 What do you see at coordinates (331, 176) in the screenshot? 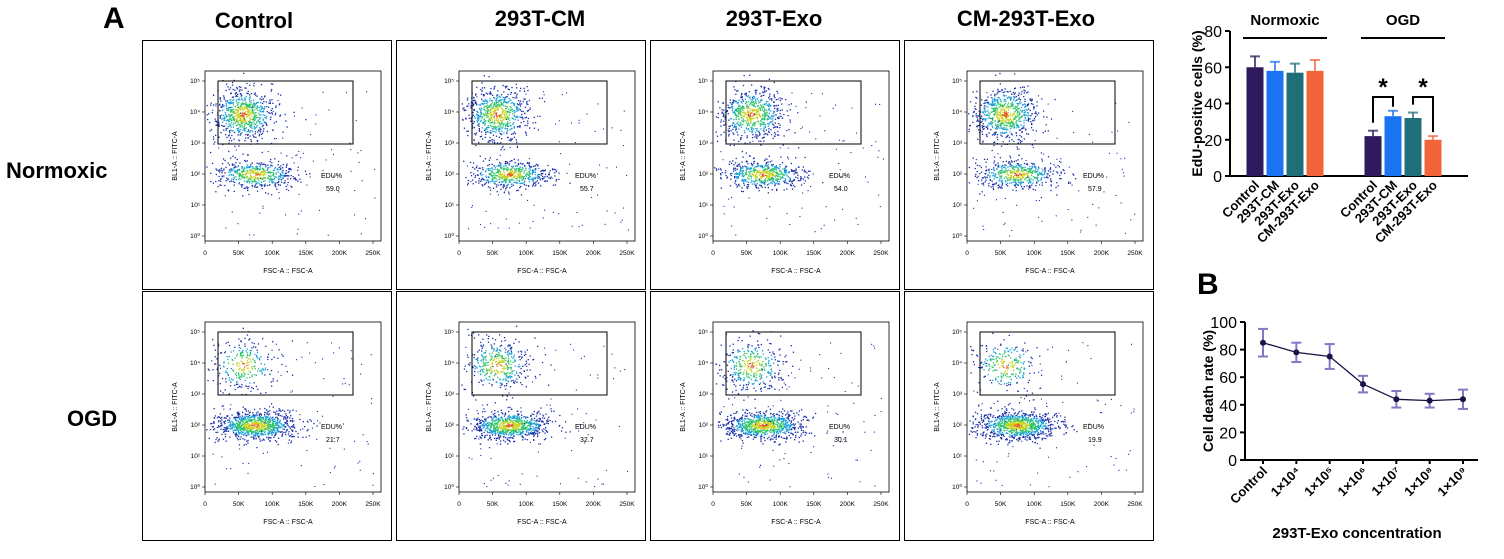
I see `flow-gate-label: EDU%` at bounding box center [331, 176].